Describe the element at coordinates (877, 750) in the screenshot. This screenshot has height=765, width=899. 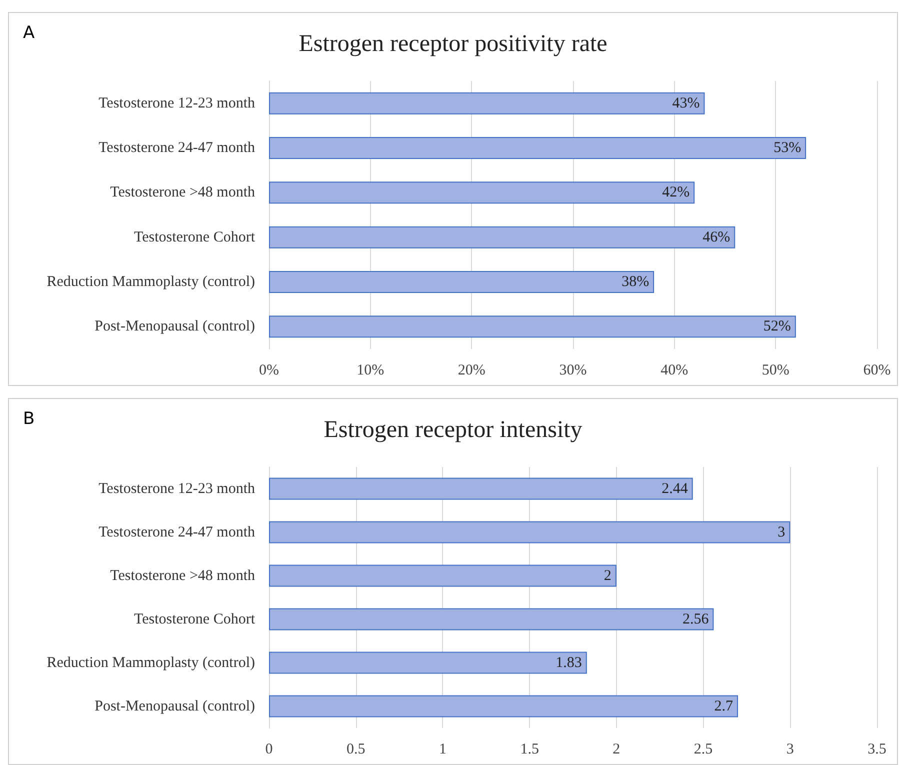
I see `x-tick-label: 3.5` at that location.